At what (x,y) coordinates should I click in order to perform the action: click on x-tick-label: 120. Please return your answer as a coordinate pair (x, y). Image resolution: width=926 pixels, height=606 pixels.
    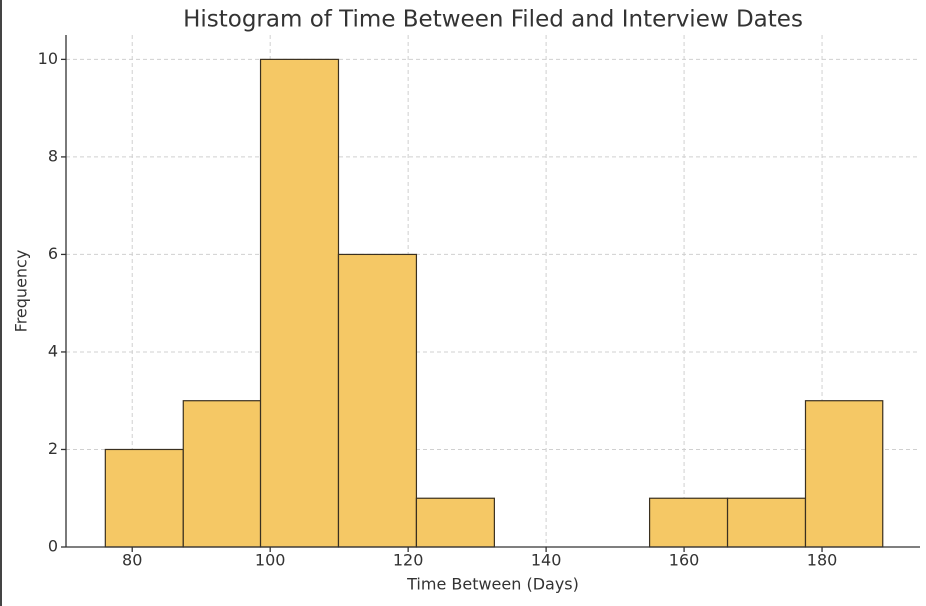
    Looking at the image, I should click on (408, 560).